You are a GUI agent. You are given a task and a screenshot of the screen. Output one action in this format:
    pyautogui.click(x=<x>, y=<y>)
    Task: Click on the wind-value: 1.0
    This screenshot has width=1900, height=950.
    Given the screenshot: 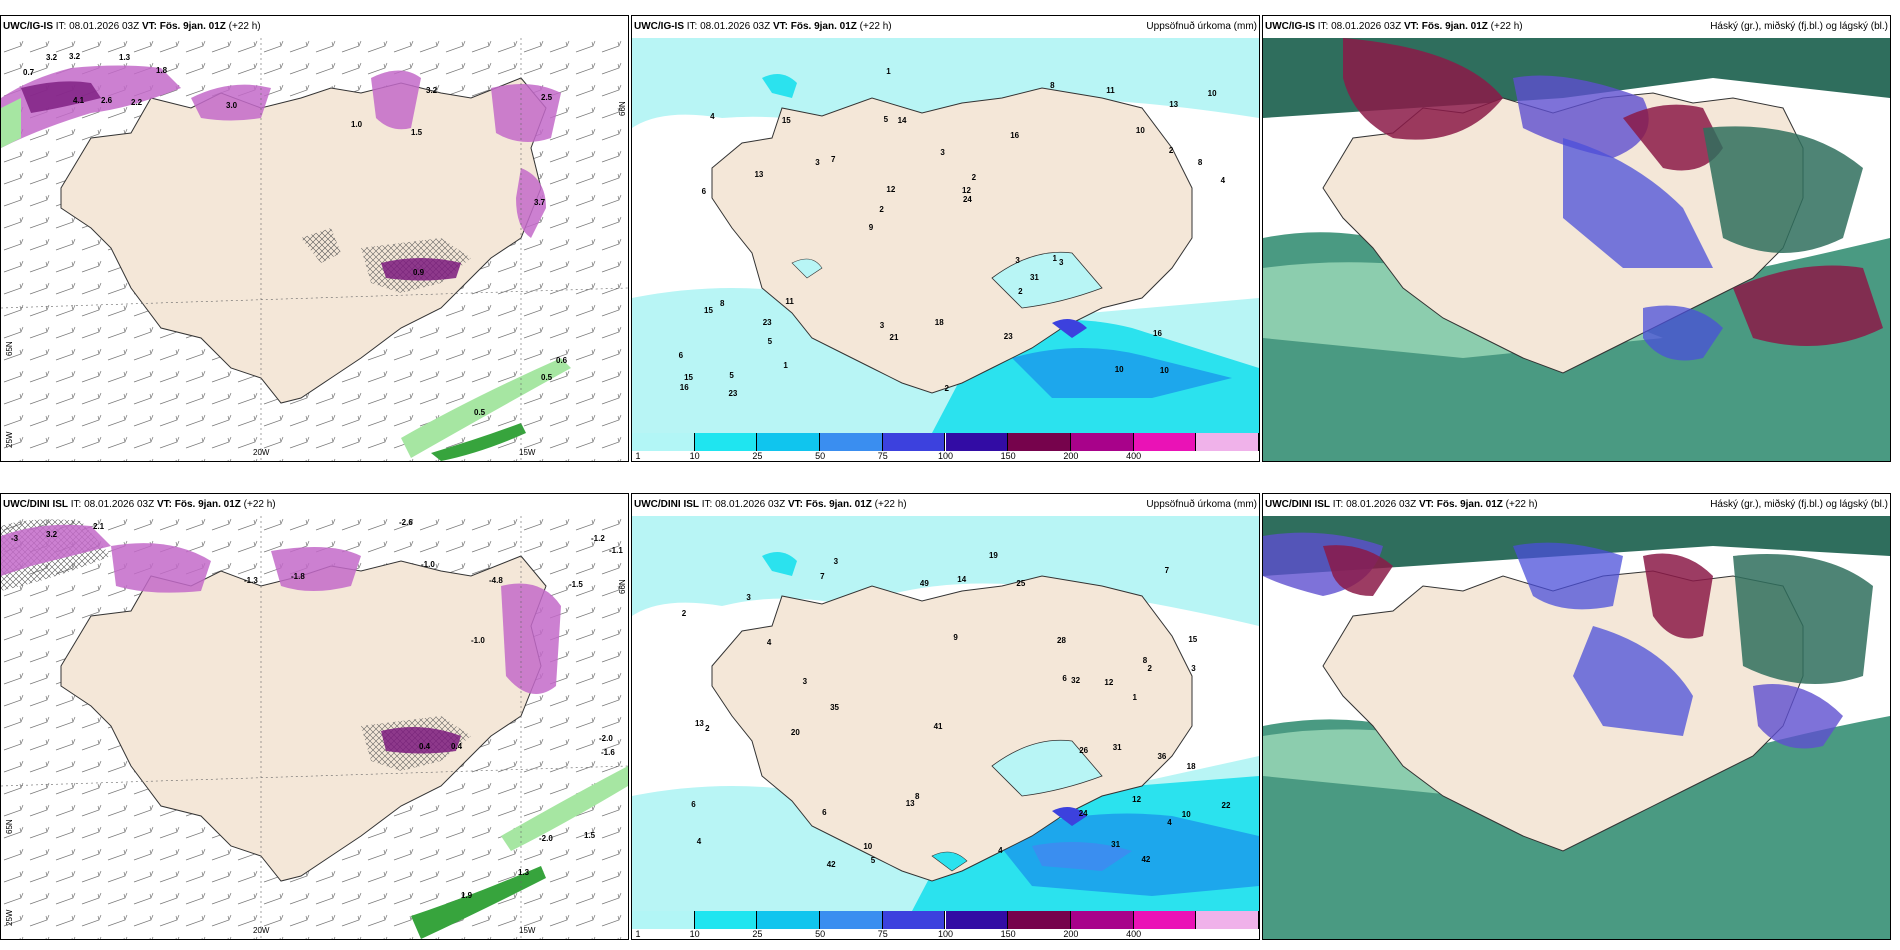 What is the action you would take?
    pyautogui.click(x=357, y=124)
    